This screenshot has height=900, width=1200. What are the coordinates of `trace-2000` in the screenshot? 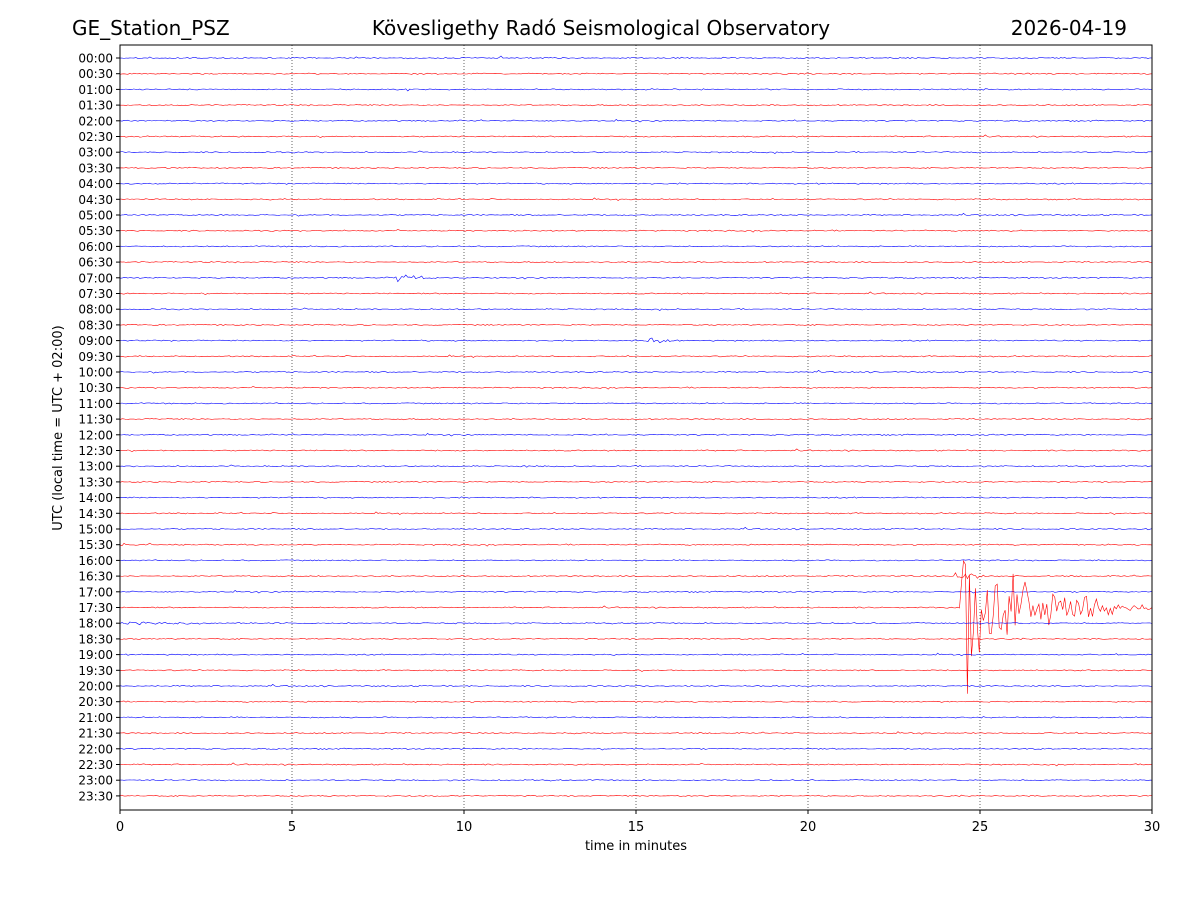 It's located at (636, 686).